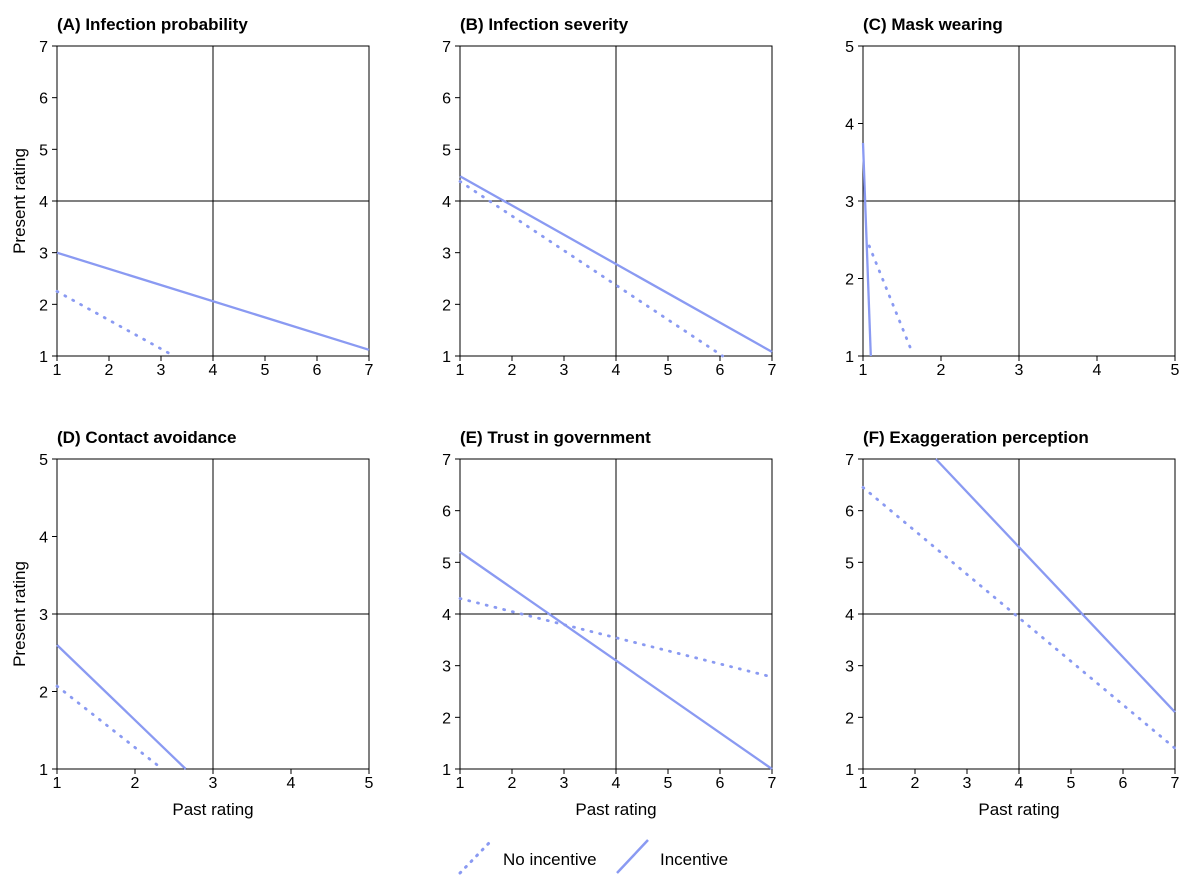 This screenshot has height=875, width=1179. I want to click on panel-f-x-tick-label-7: 7, so click(1175, 783).